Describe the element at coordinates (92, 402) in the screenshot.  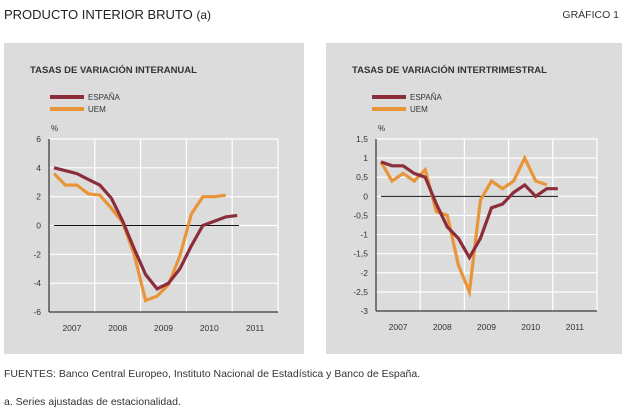
I see `footnote: a. Series ajustadas de estacionalidad.` at that location.